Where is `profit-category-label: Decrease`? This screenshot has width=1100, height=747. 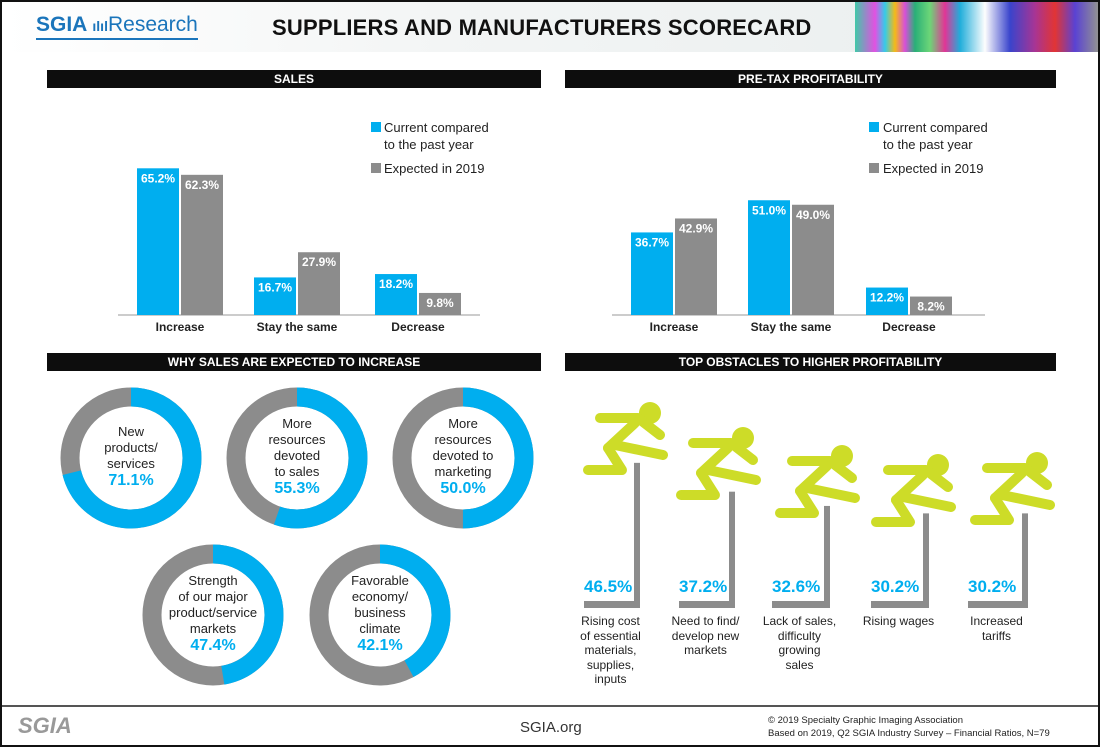
profit-category-label: Decrease is located at coordinates (909, 327).